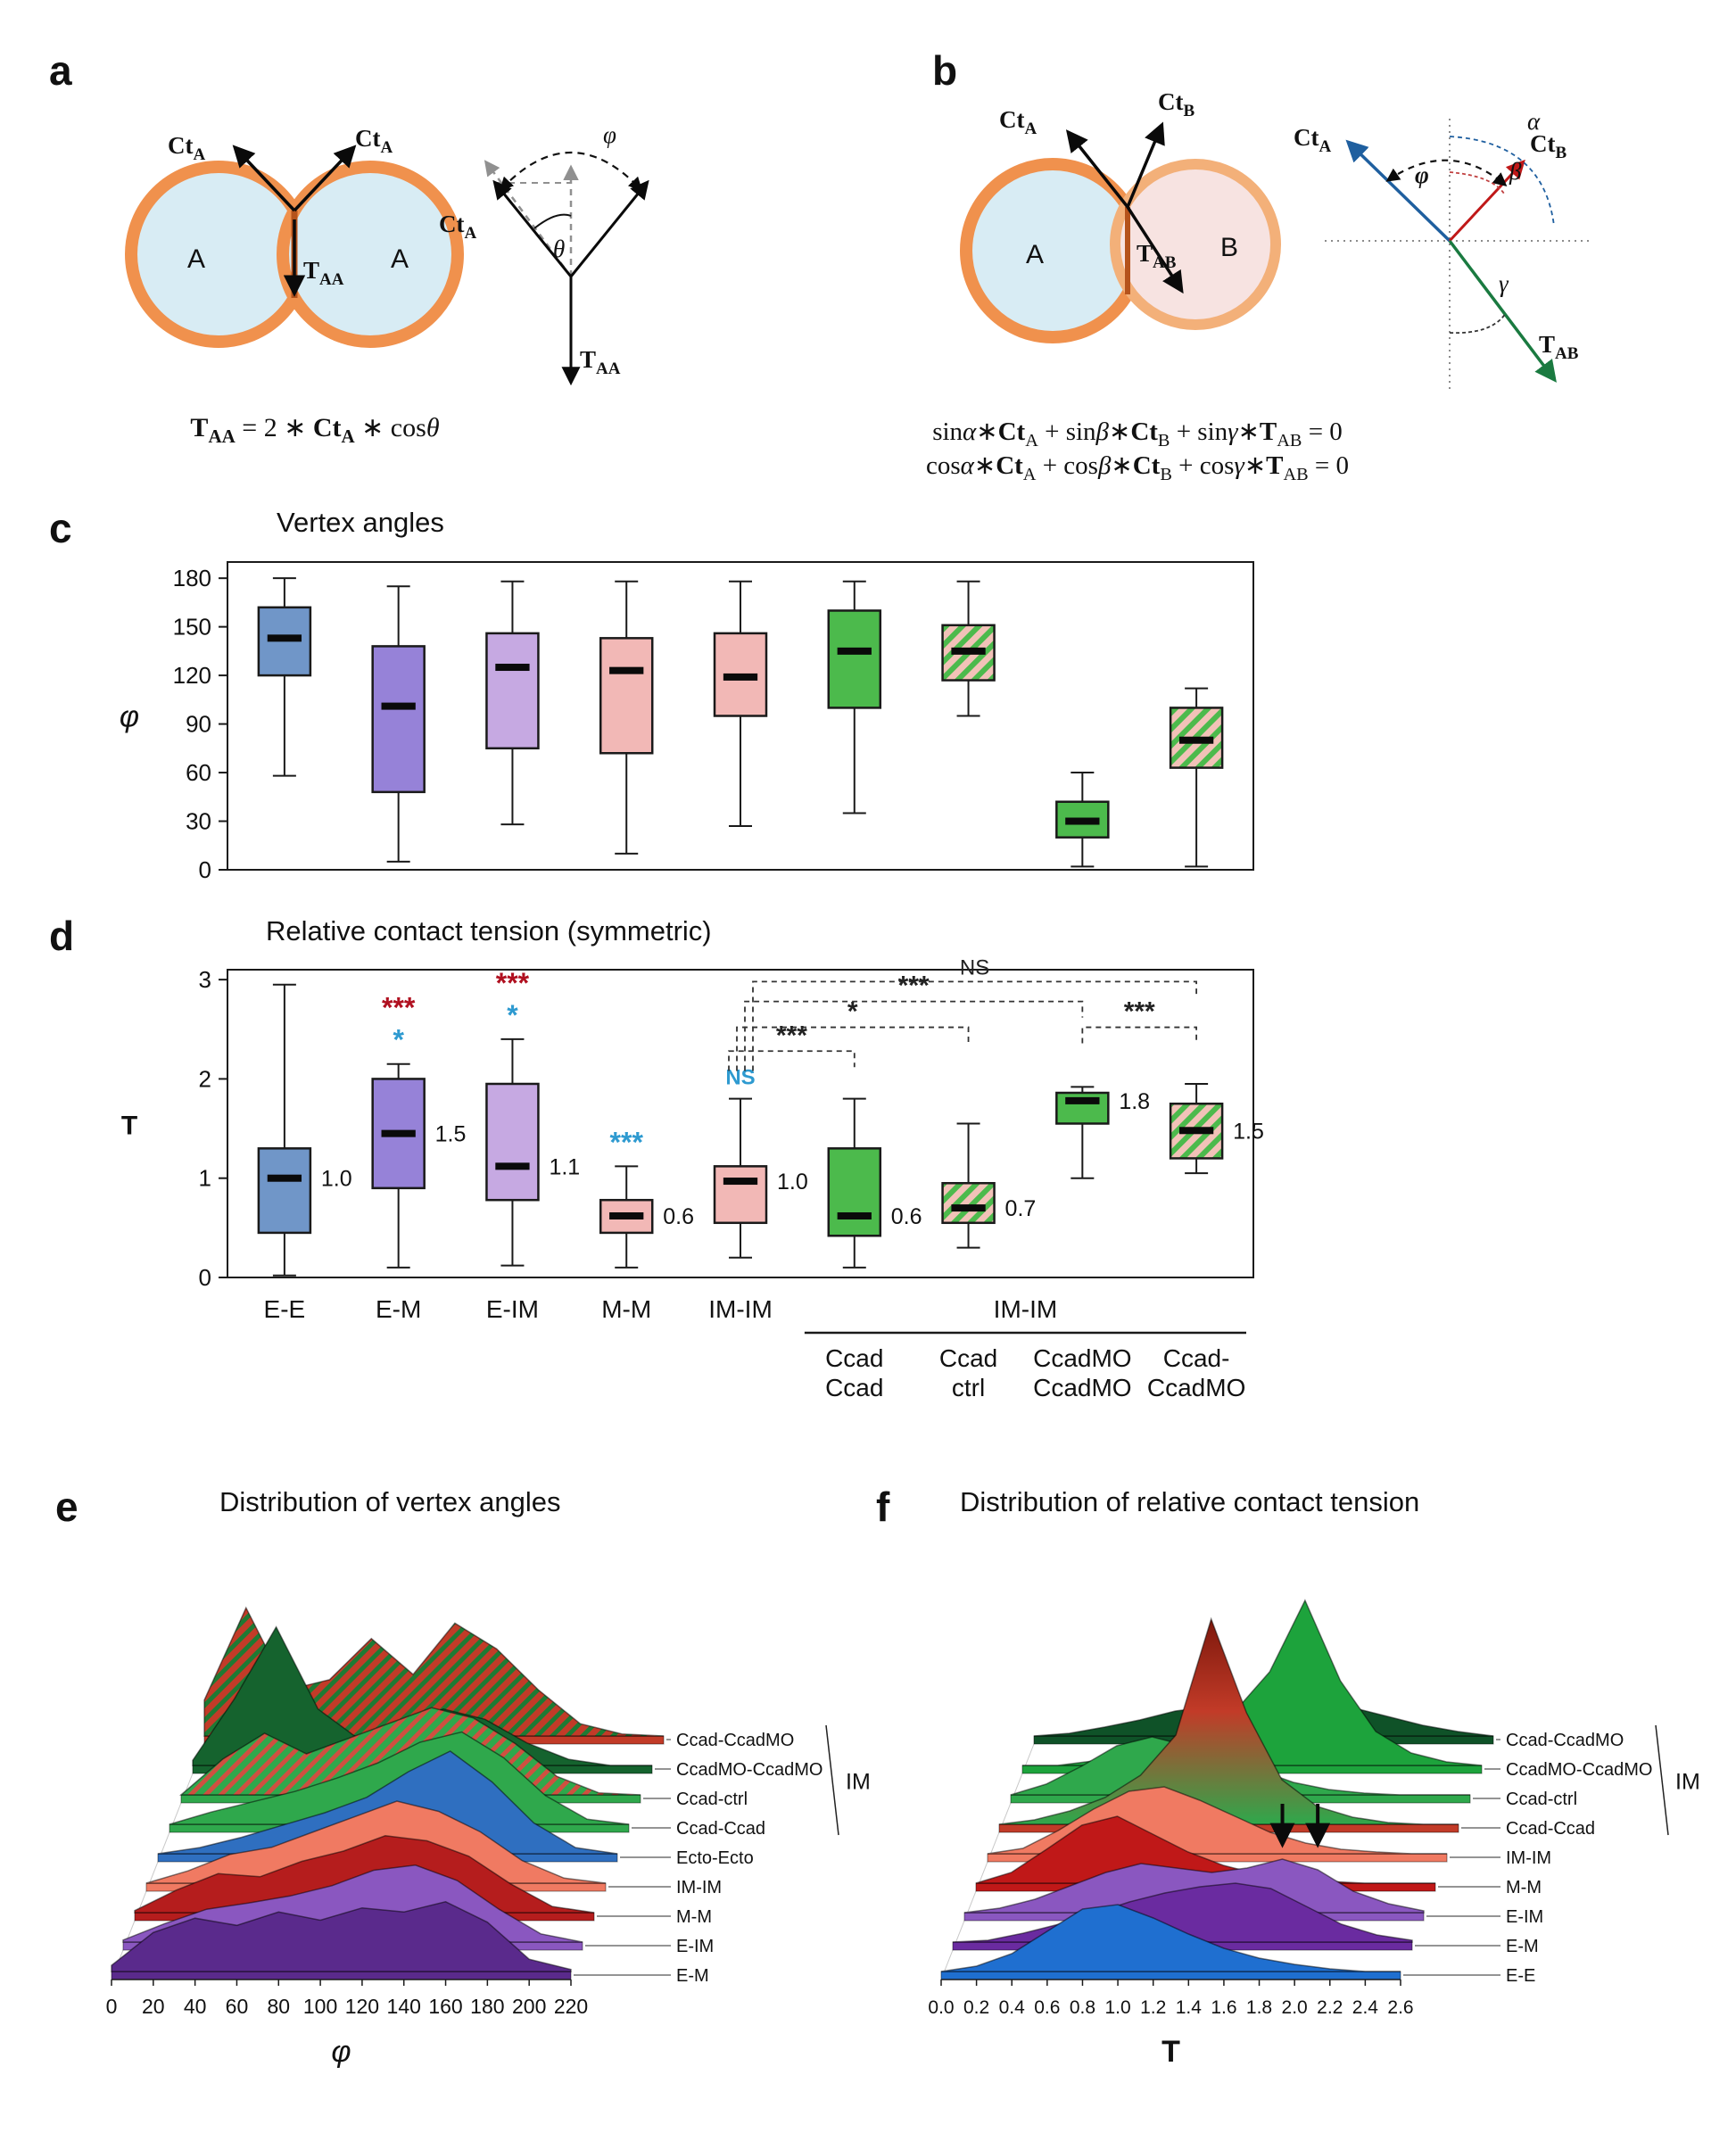 The height and width of the screenshot is (2141, 1736). What do you see at coordinates (1170, 2052) in the screenshot?
I see `x-axis-label: T` at bounding box center [1170, 2052].